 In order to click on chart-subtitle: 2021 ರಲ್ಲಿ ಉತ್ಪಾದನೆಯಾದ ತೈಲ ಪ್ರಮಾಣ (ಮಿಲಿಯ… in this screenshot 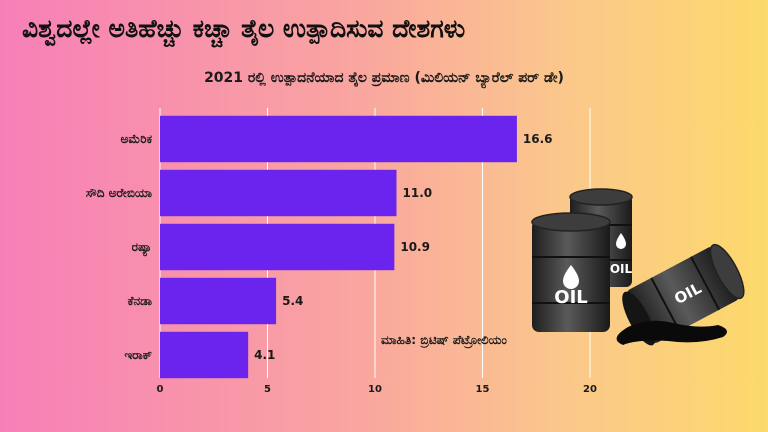, I will do `click(384, 78)`.